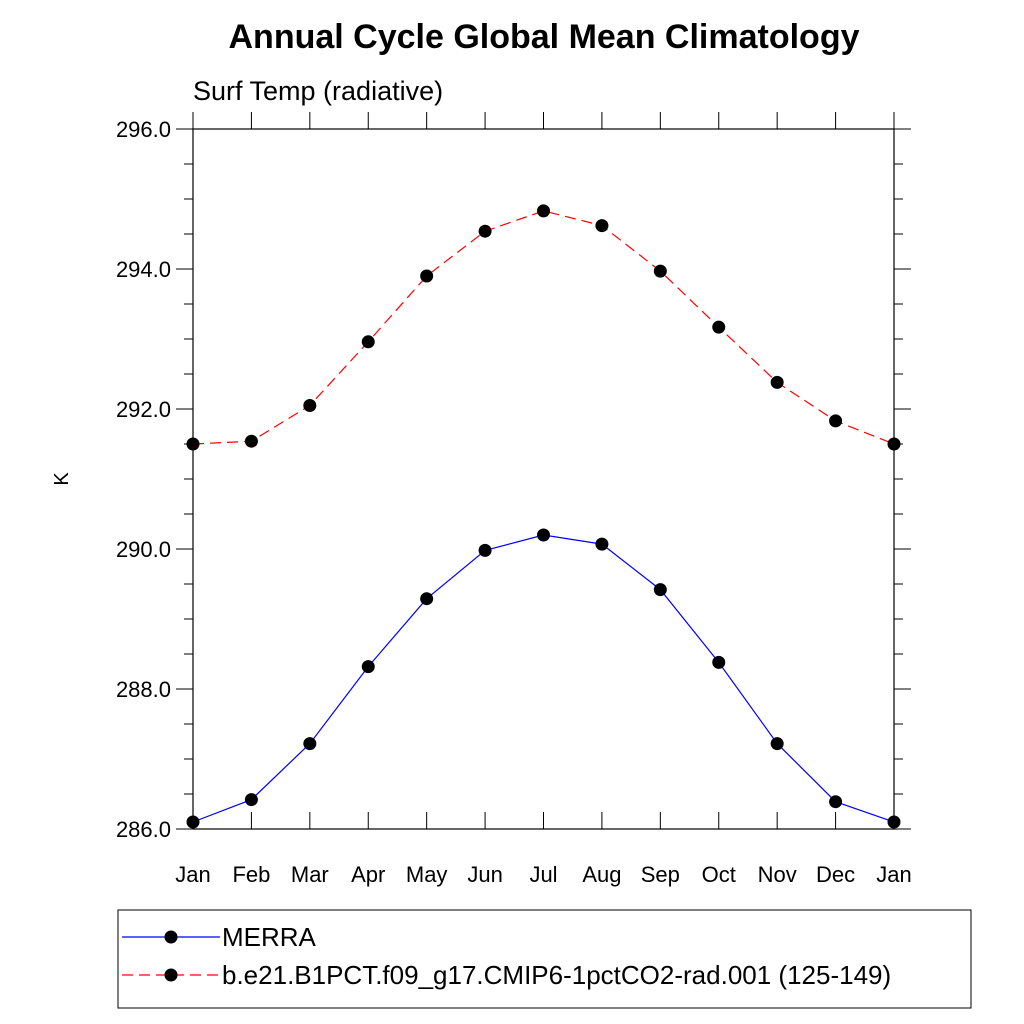  Describe the element at coordinates (269, 937) in the screenshot. I see `legend-label-0: MERRA` at that location.